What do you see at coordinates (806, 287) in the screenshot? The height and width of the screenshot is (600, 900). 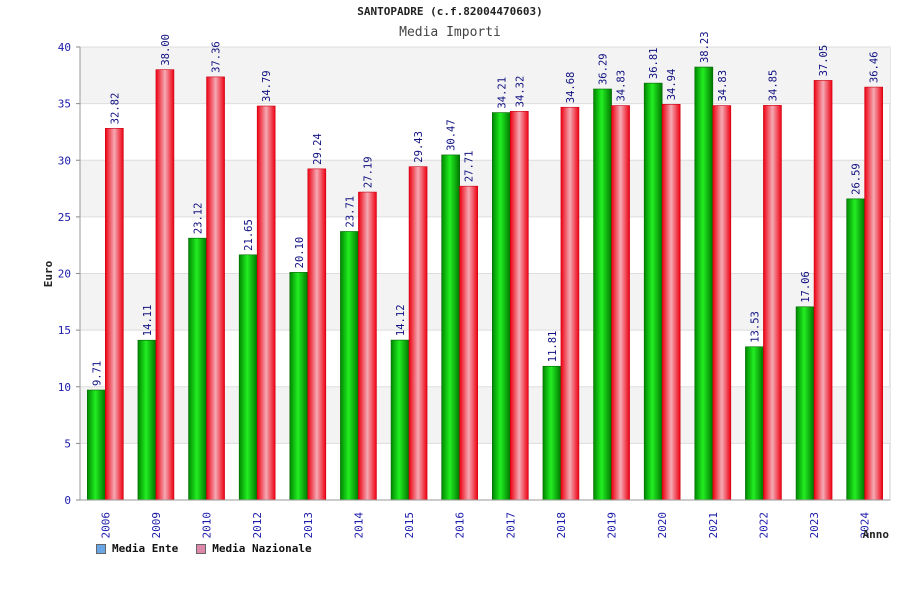 I see `data-label: 17.06` at bounding box center [806, 287].